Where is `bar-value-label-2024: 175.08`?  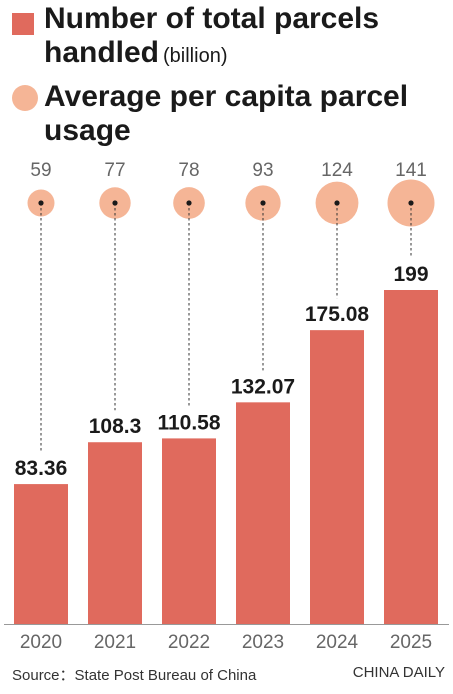 bar-value-label-2024: 175.08 is located at coordinates (337, 314).